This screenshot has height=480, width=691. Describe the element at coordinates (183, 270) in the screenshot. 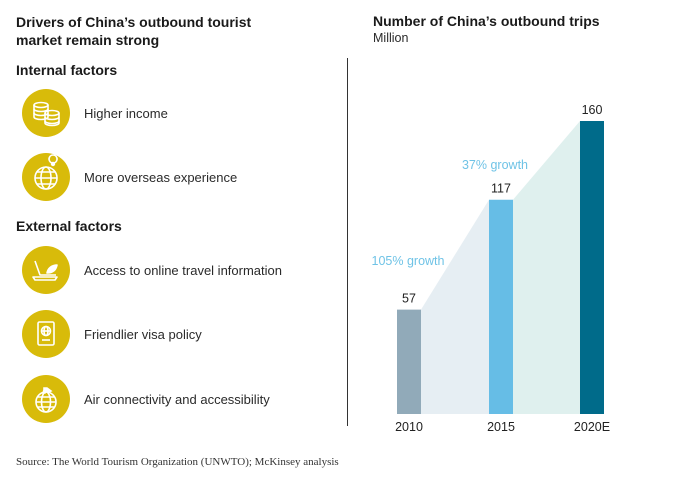

I see `factor-label: Access to online travel information` at that location.